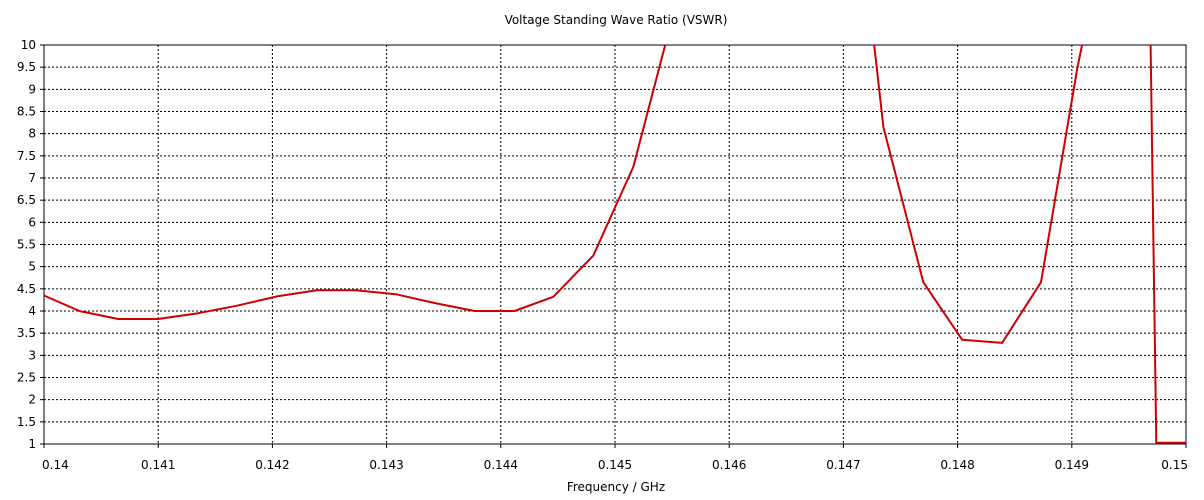 This screenshot has width=1204, height=500. I want to click on x-tick-label: 0.148, so click(957, 465).